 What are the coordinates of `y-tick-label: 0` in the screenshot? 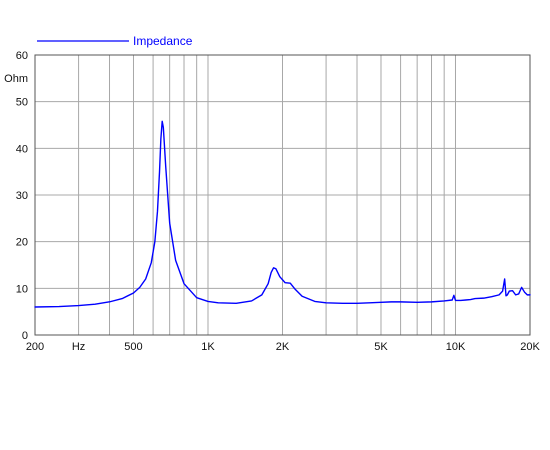 It's located at (25, 336).